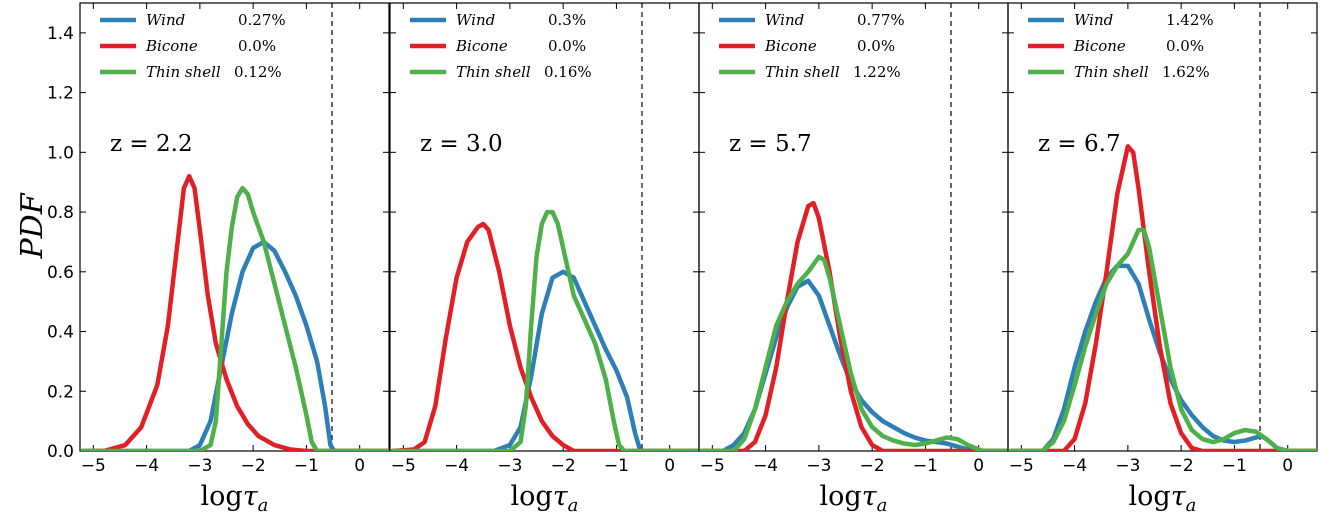 This screenshot has width=1331, height=516. What do you see at coordinates (60, 452) in the screenshot?
I see `y-tick-label: 0.0` at bounding box center [60, 452].